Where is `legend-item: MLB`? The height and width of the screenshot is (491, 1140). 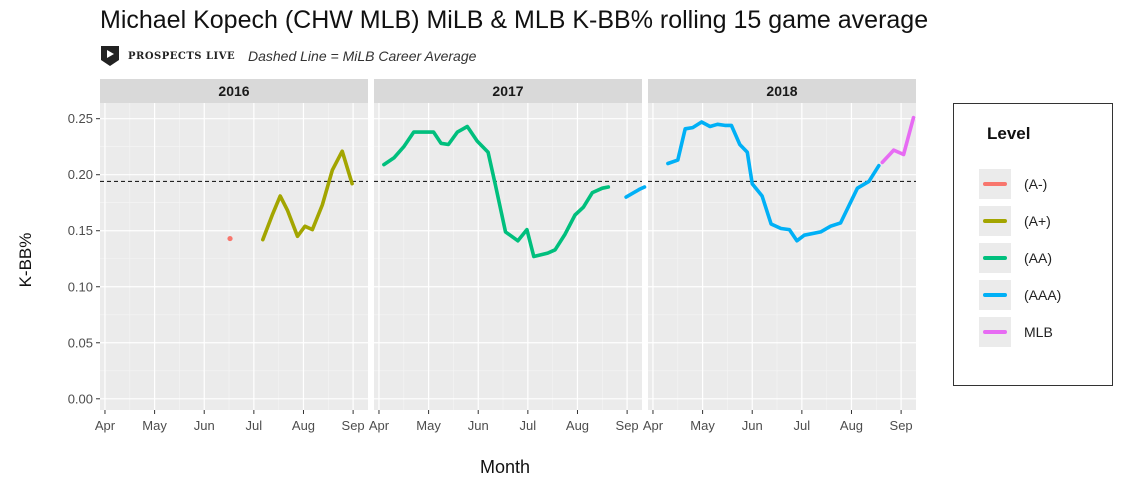
legend-item: MLB is located at coordinates (1016, 332).